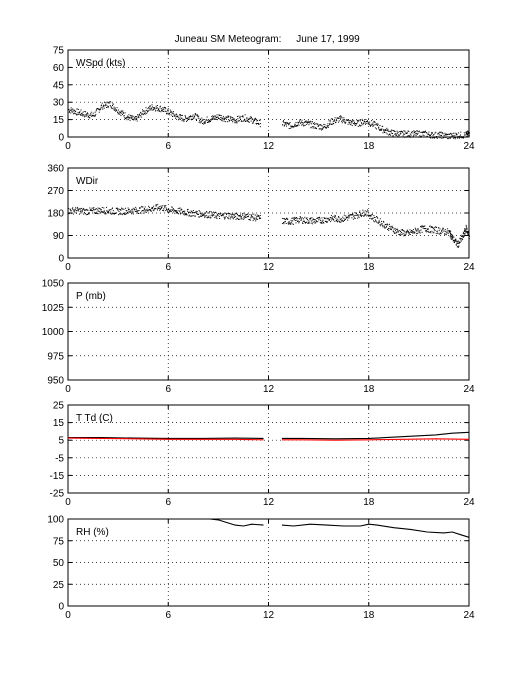  What do you see at coordinates (59, 585) in the screenshot?
I see `y-tick-label: 25` at bounding box center [59, 585].